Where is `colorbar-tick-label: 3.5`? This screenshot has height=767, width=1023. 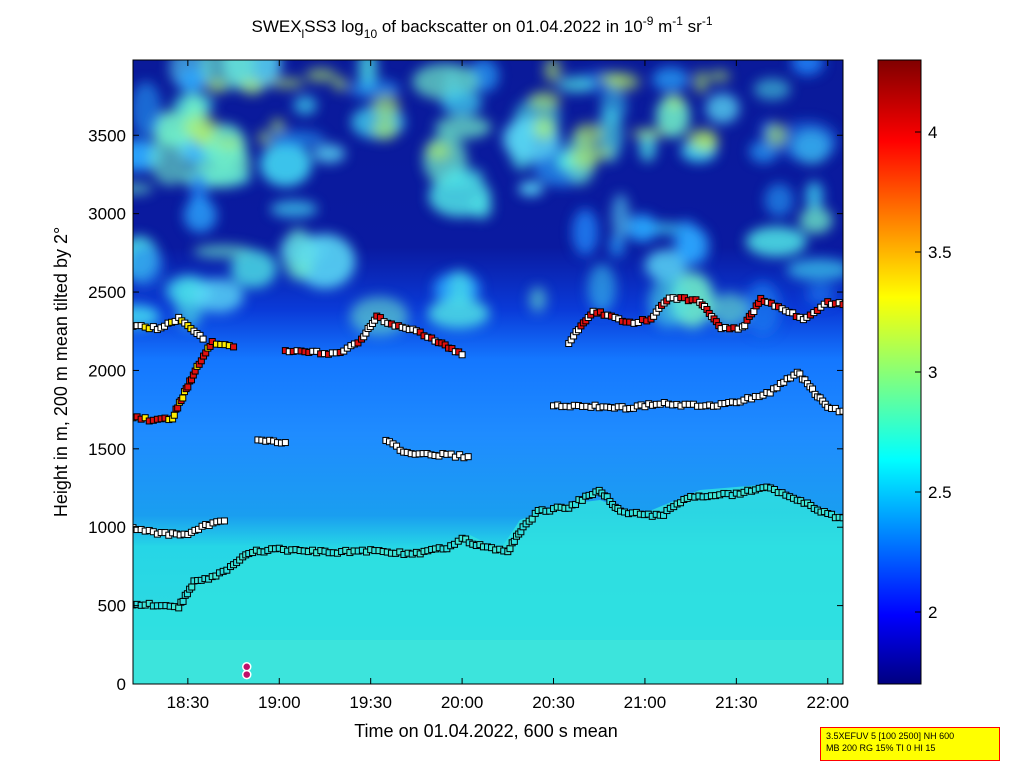
colorbar-tick-label: 3.5 is located at coordinates (940, 252).